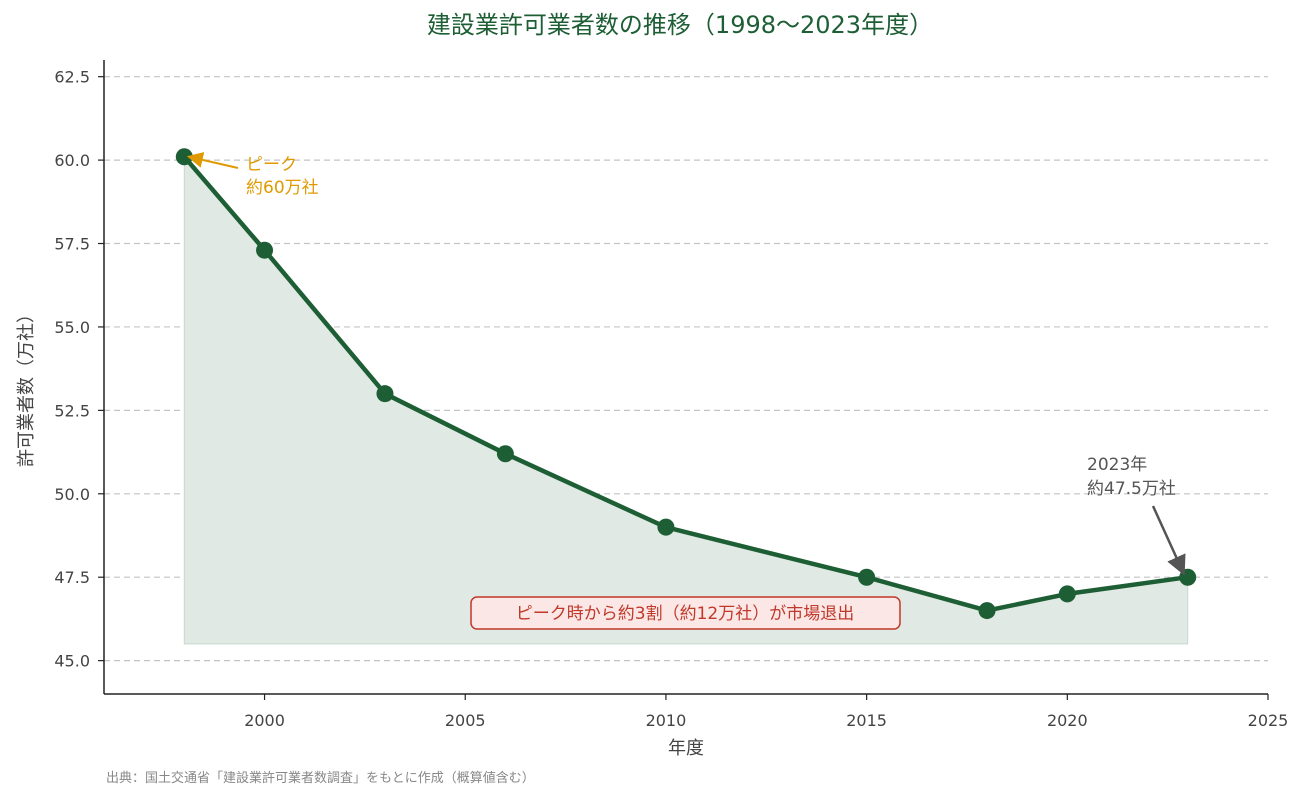  I want to click on source-note: 出典：国土交通省「建設業許可業者数調査」をもとに作成（概算値含む）, so click(320, 778).